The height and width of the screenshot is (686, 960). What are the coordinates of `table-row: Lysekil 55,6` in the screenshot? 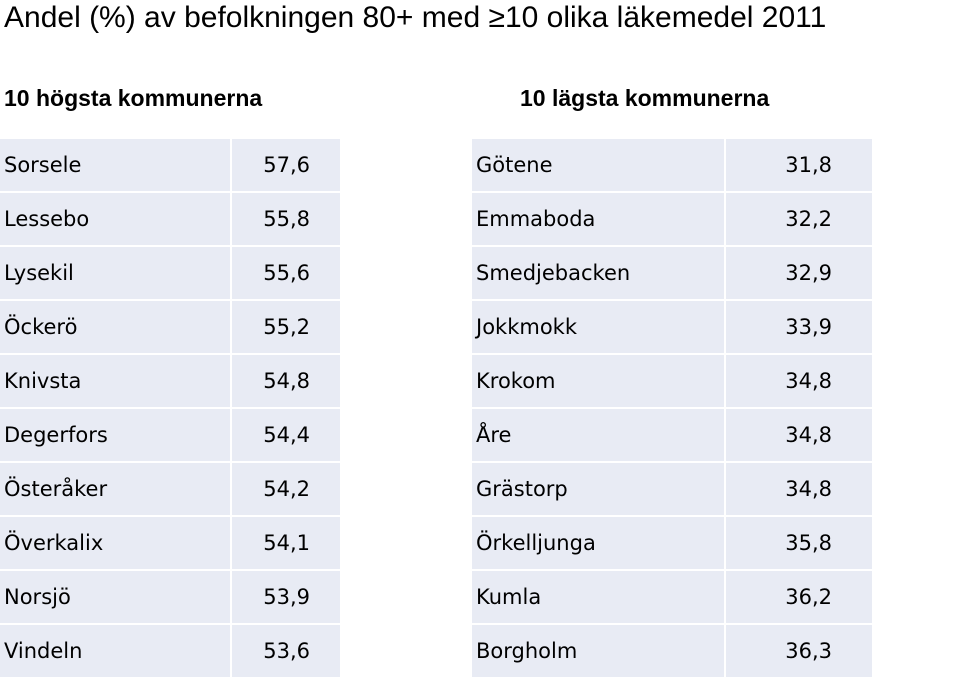 It's located at (170, 274).